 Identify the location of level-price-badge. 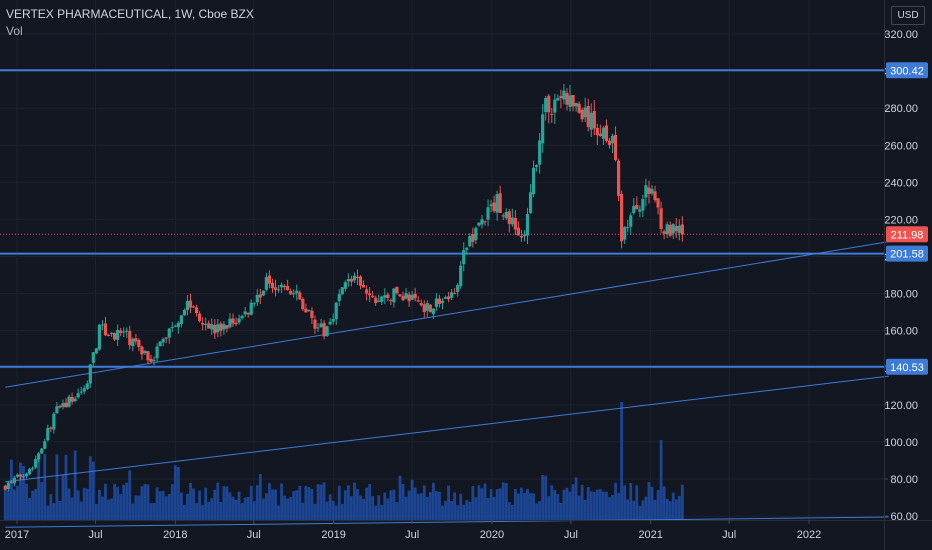
(907, 253).